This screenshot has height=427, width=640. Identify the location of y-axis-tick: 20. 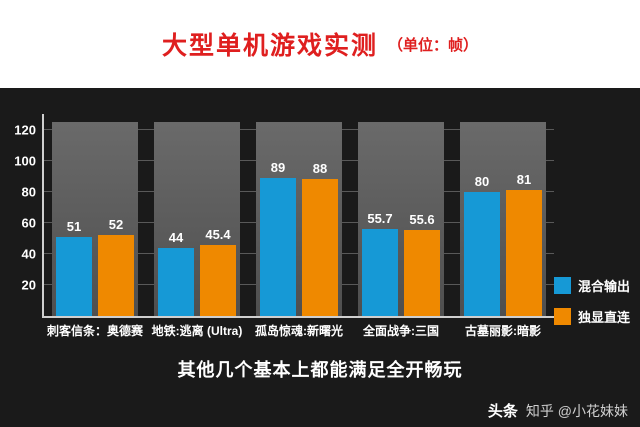
(28, 285).